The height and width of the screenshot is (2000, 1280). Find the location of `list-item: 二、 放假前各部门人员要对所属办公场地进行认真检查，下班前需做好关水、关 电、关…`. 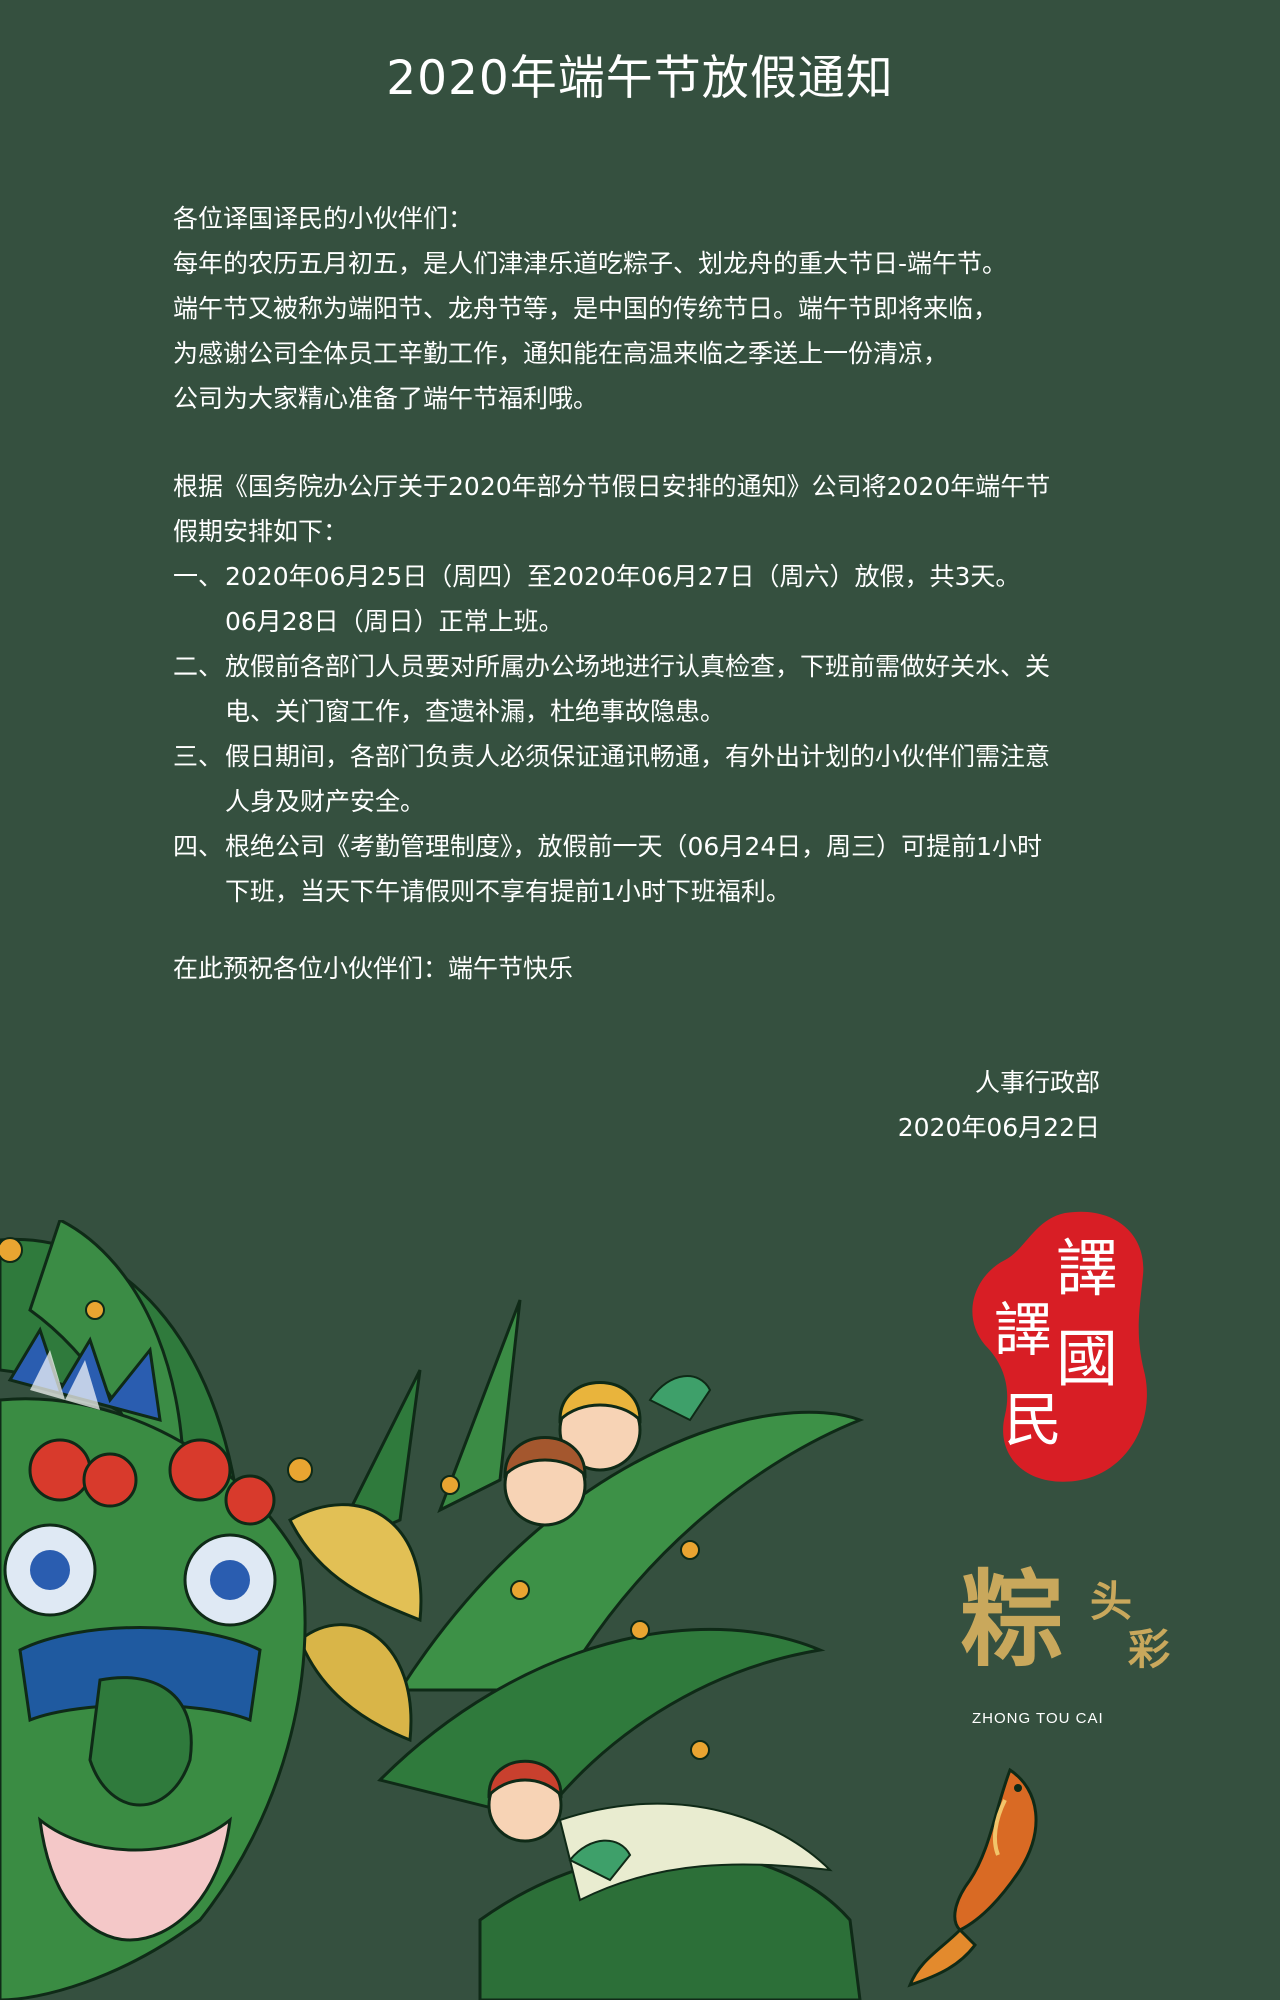

list-item: 二、 放假前各部门人员要对所属办公场地进行认真检查，下班前需做好关水、关 电、关… is located at coordinates (643, 689).